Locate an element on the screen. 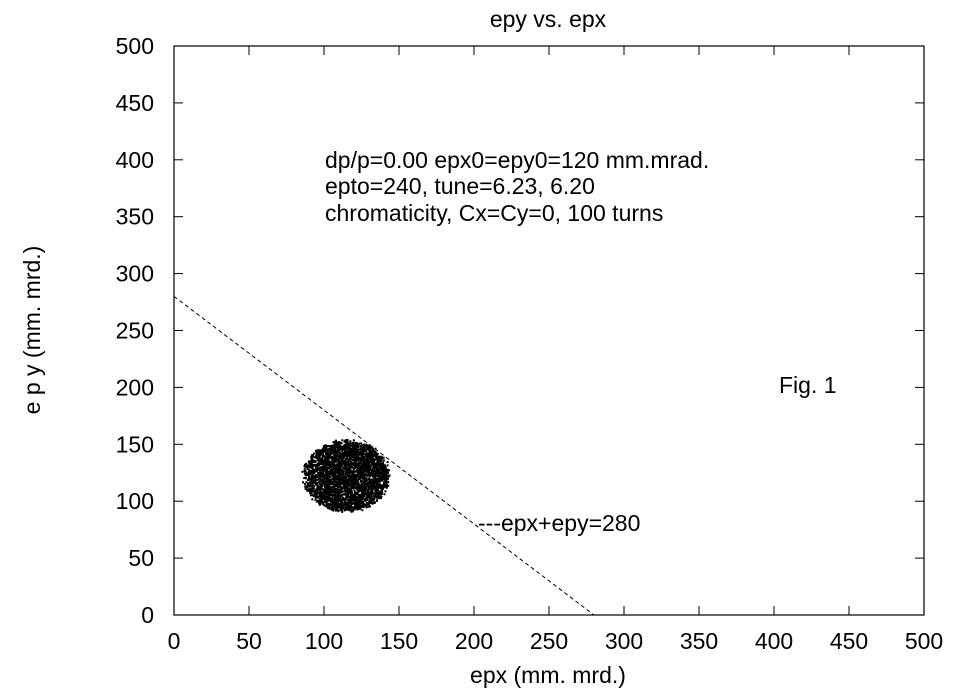 This screenshot has width=960, height=696. x-tick-label: 400 is located at coordinates (774, 641).